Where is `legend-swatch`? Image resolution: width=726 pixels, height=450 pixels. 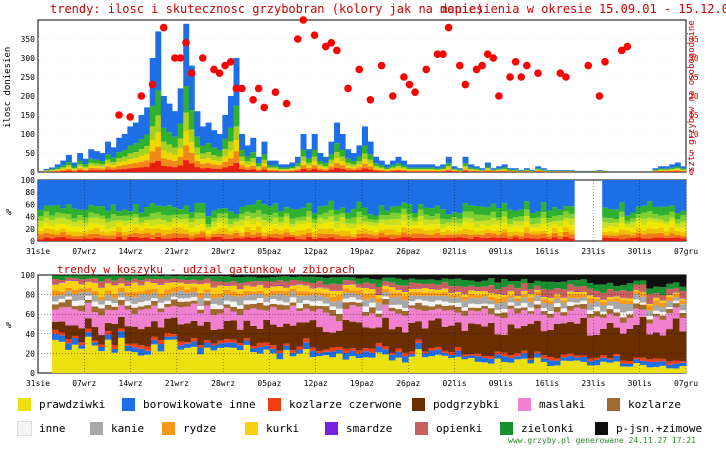 legend-swatch is located at coordinates (24, 428).